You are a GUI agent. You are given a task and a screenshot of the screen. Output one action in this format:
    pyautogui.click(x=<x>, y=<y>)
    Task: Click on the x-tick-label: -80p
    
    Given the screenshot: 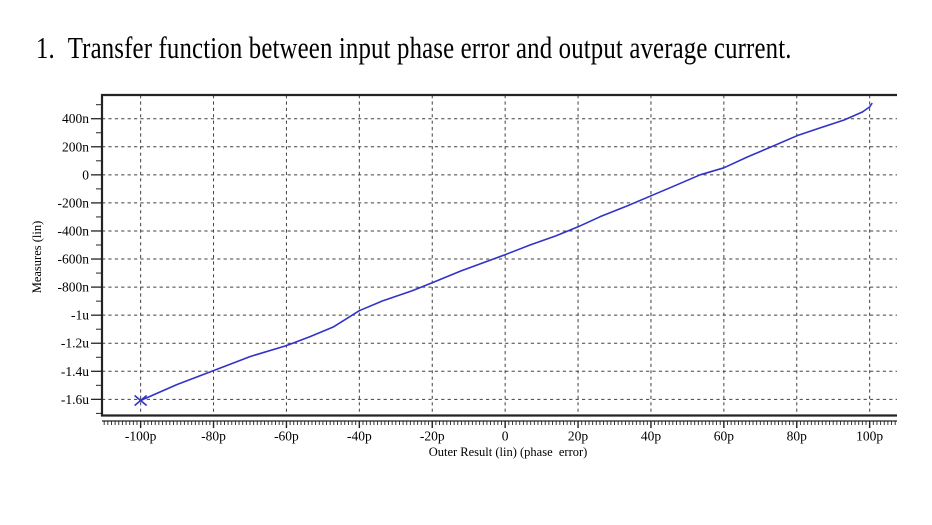 What is the action you would take?
    pyautogui.click(x=213, y=436)
    